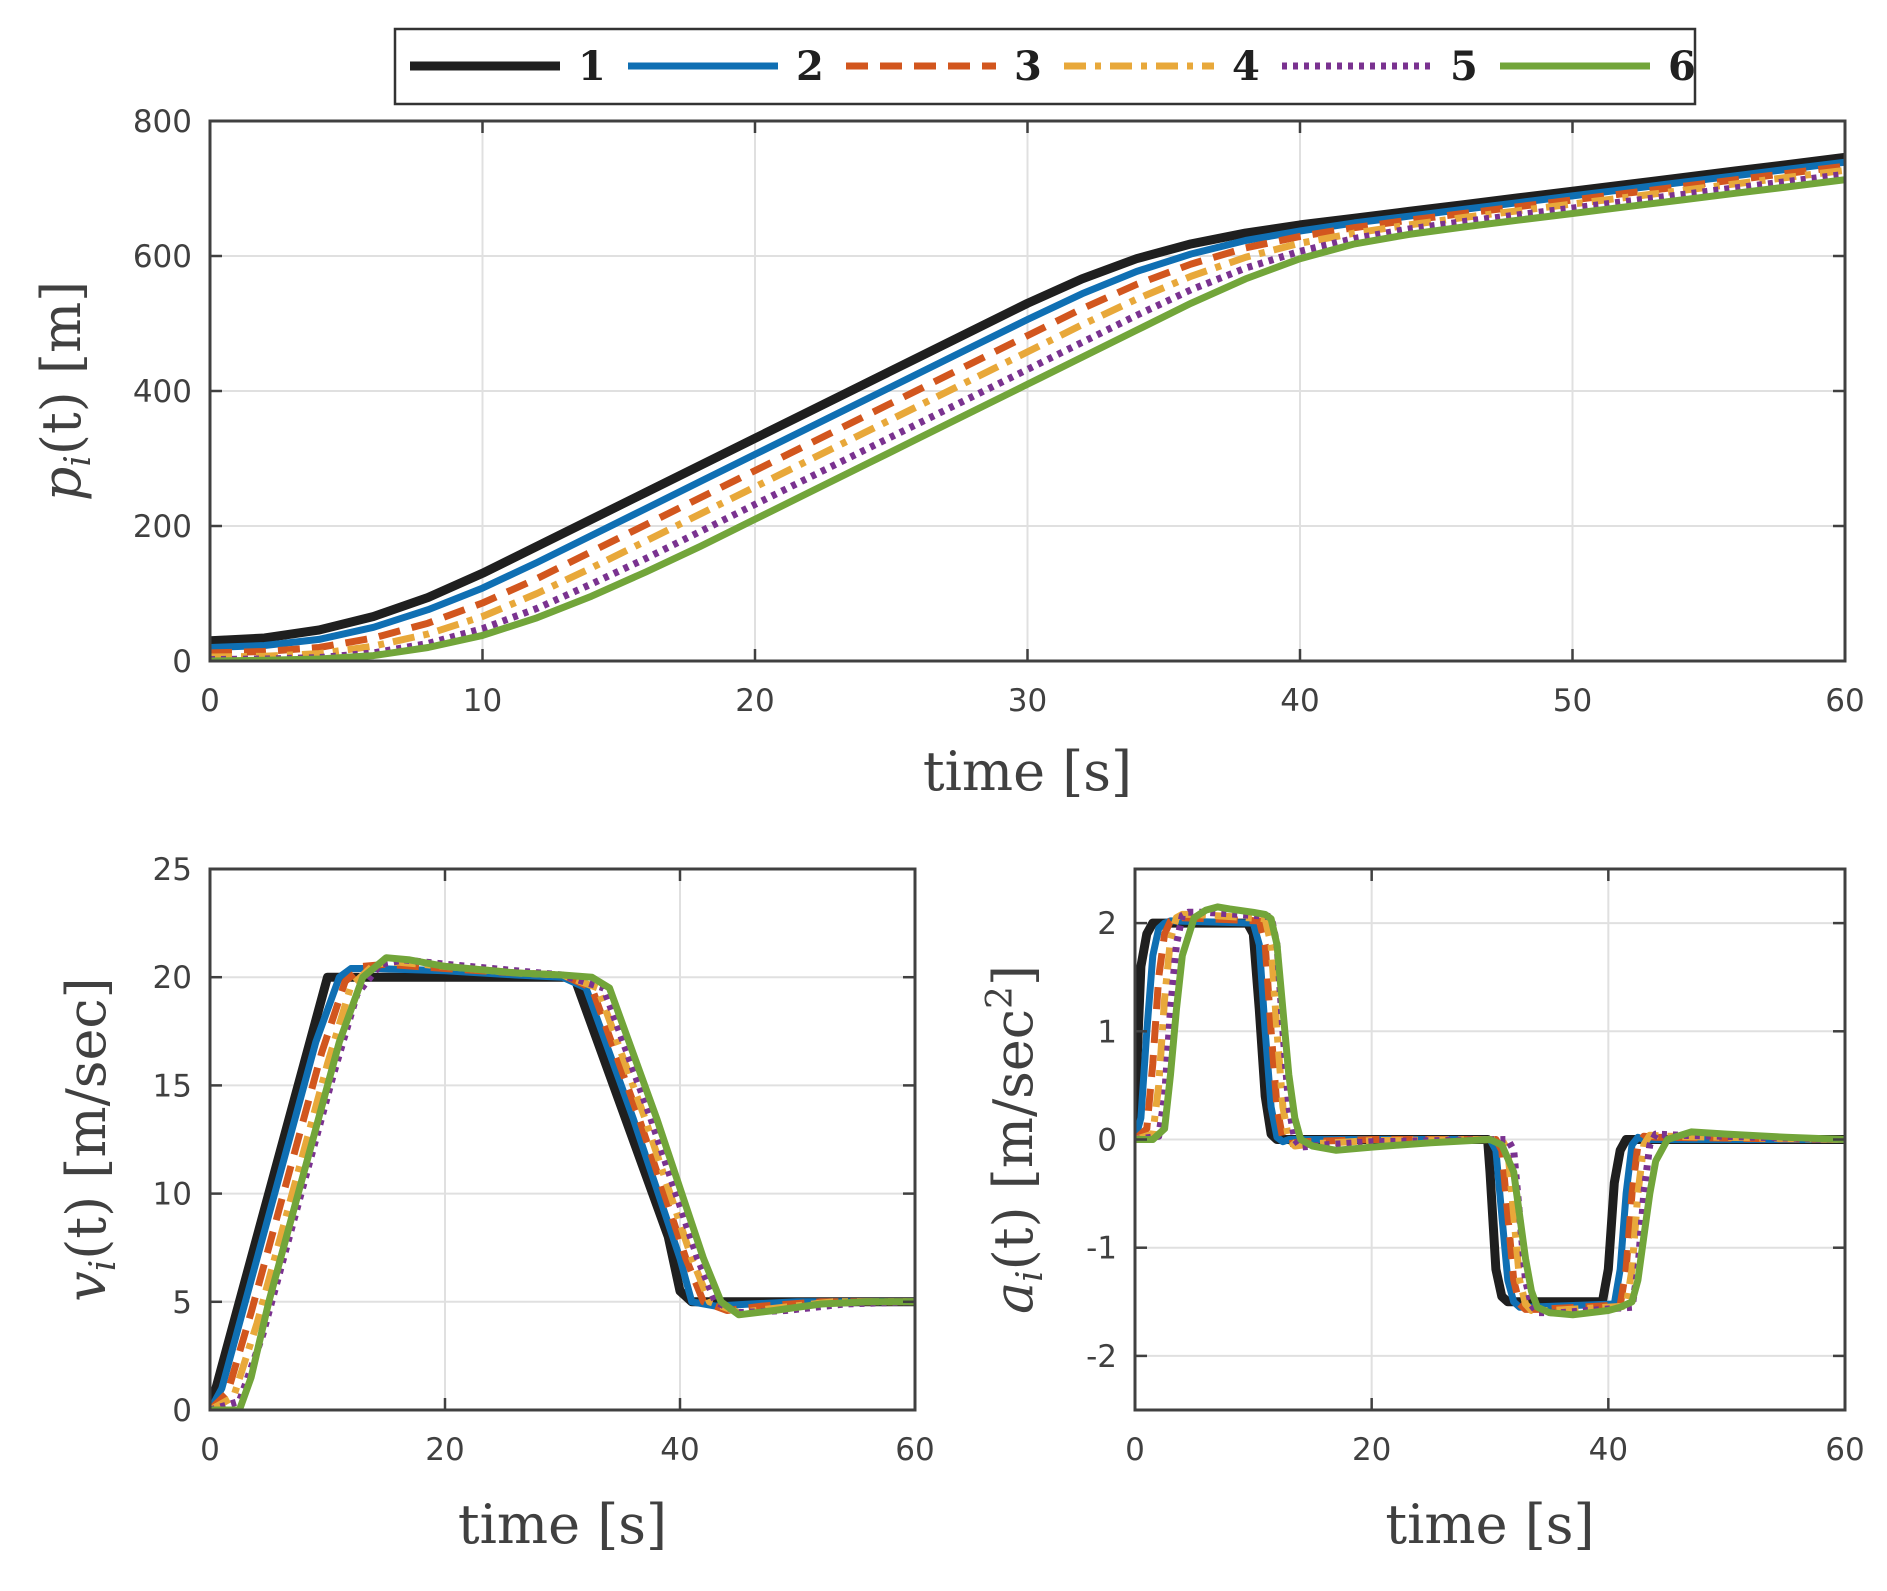 This screenshot has height=1591, width=1887. Describe the element at coordinates (61, 484) in the screenshot. I see `y-axis-label-main: p` at that location.